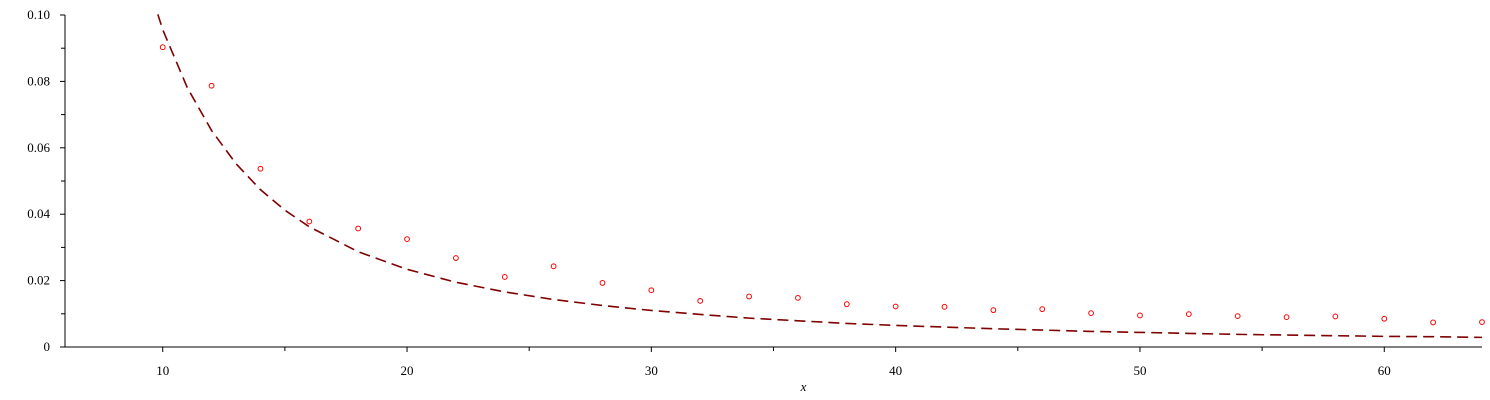 The image size is (1490, 400). What do you see at coordinates (1384, 370) in the screenshot?
I see `x-tick-label: 60` at bounding box center [1384, 370].